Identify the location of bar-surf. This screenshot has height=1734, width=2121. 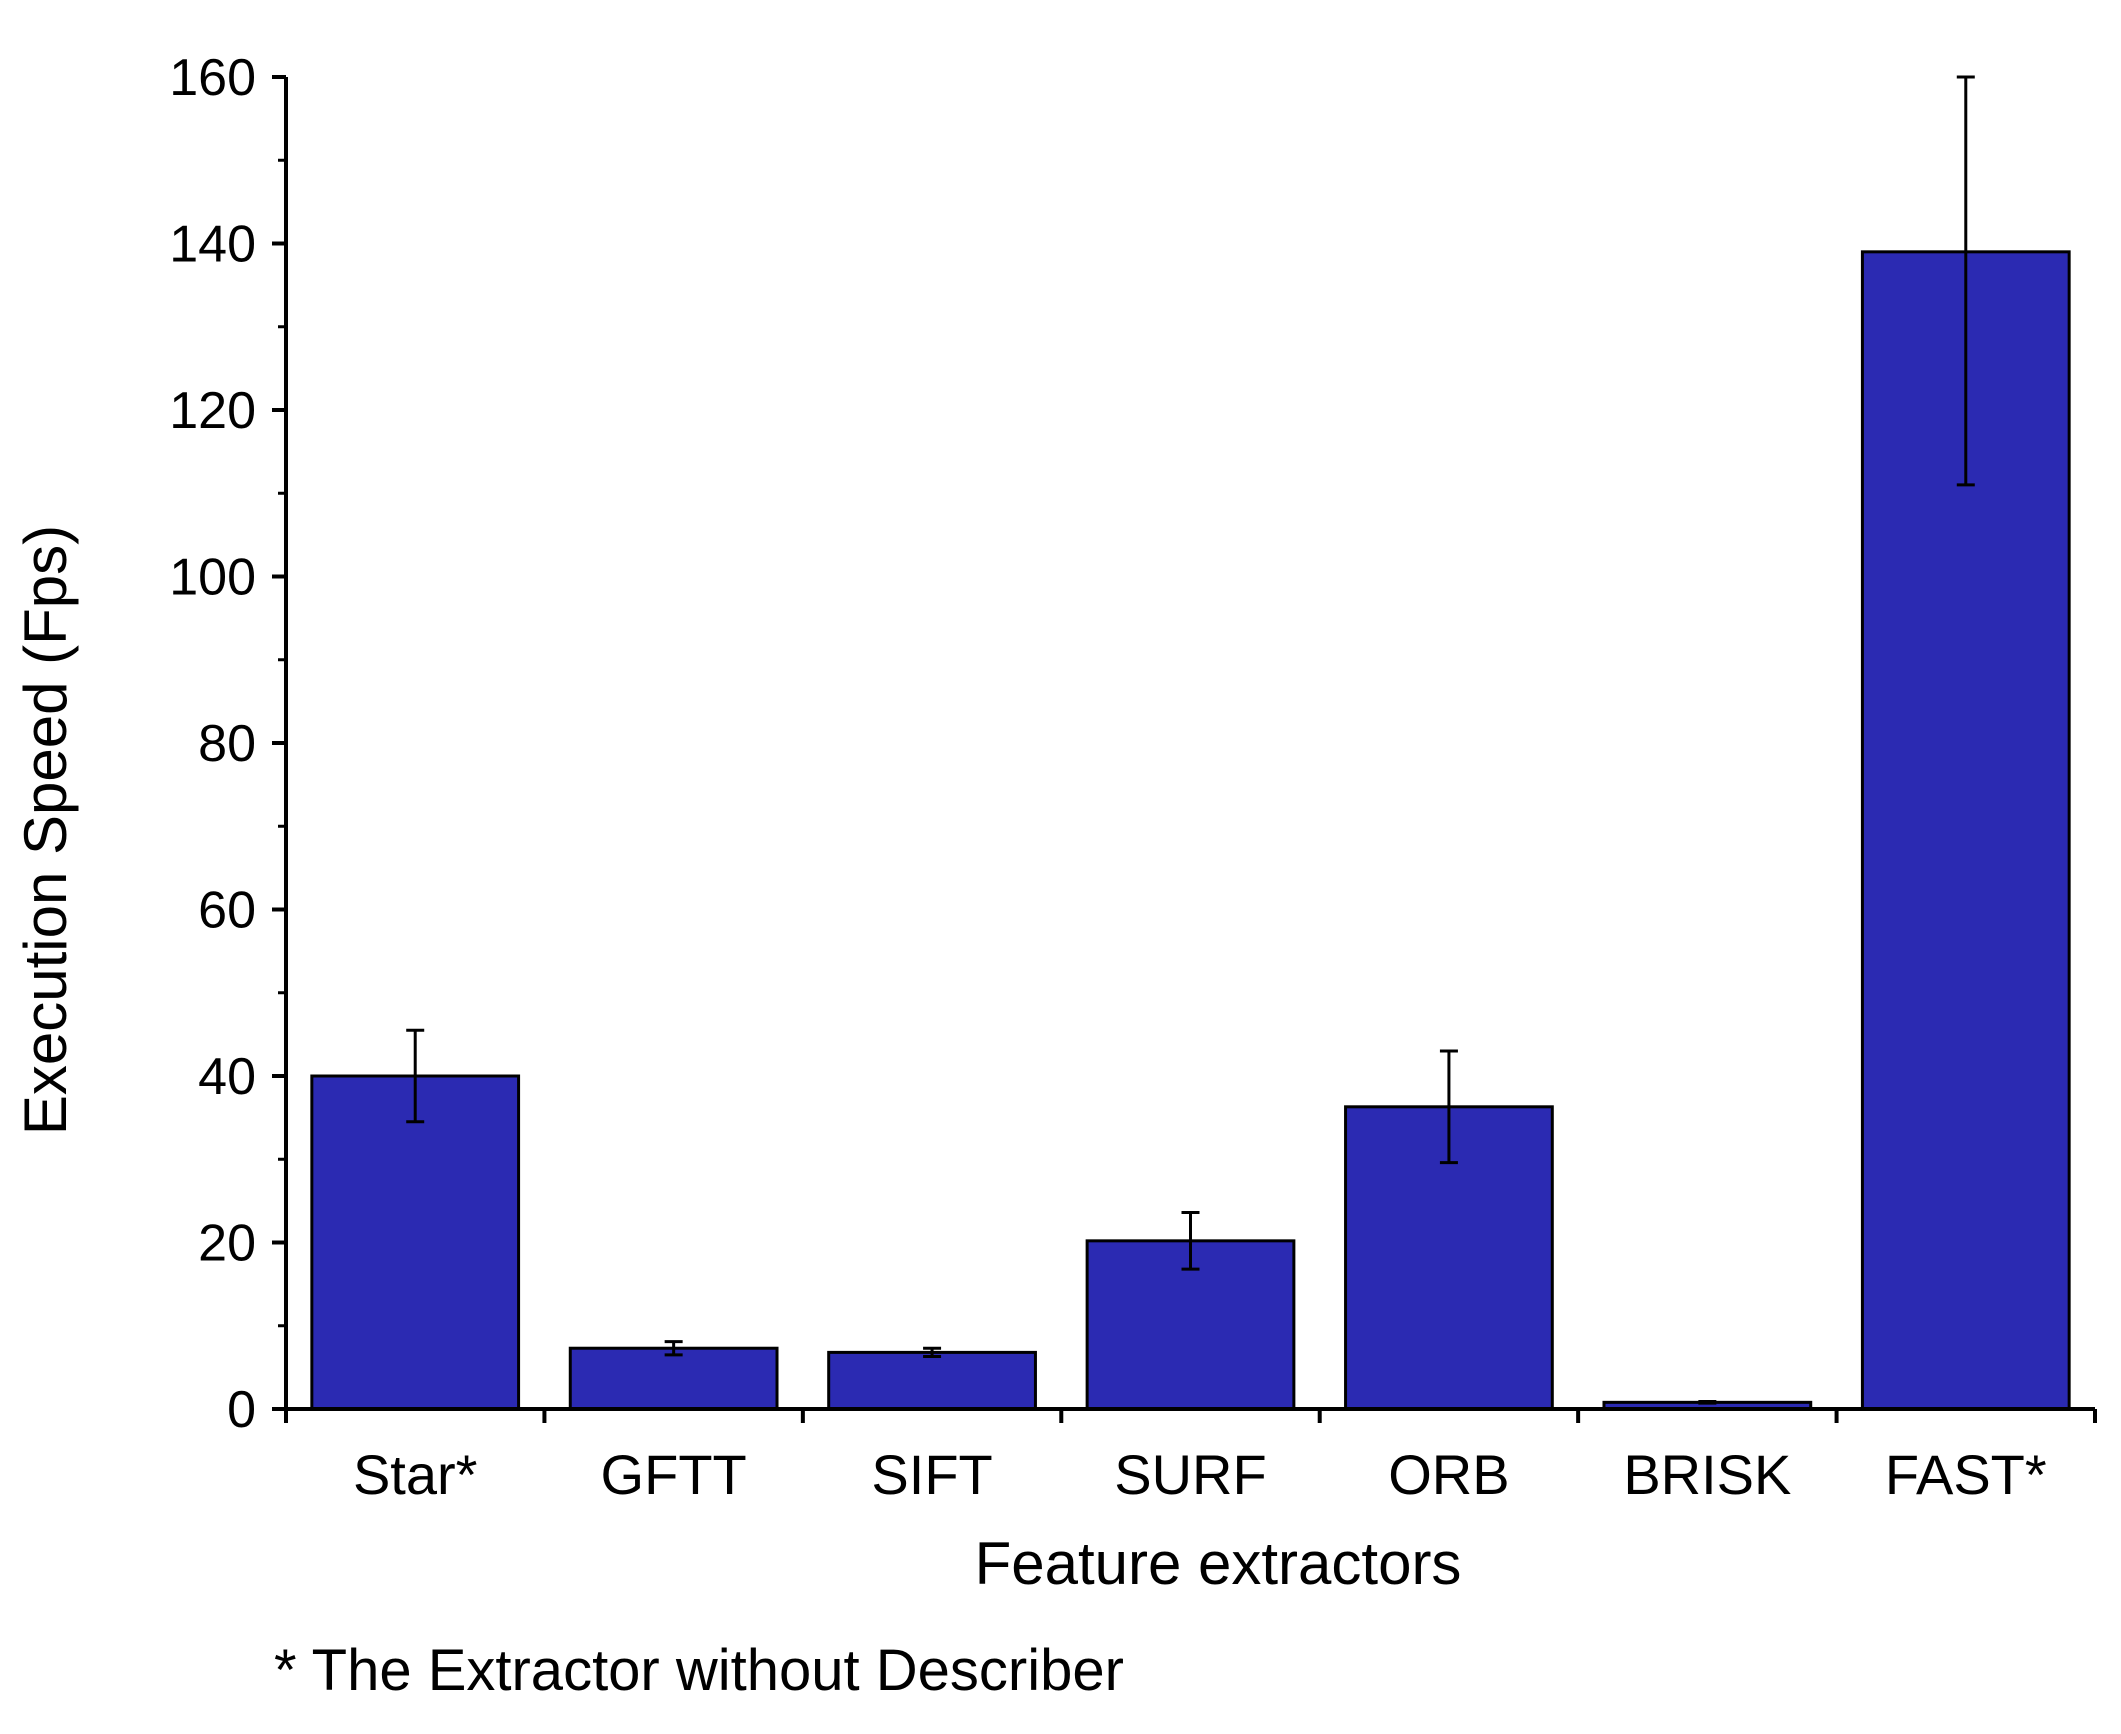
(1190, 1325).